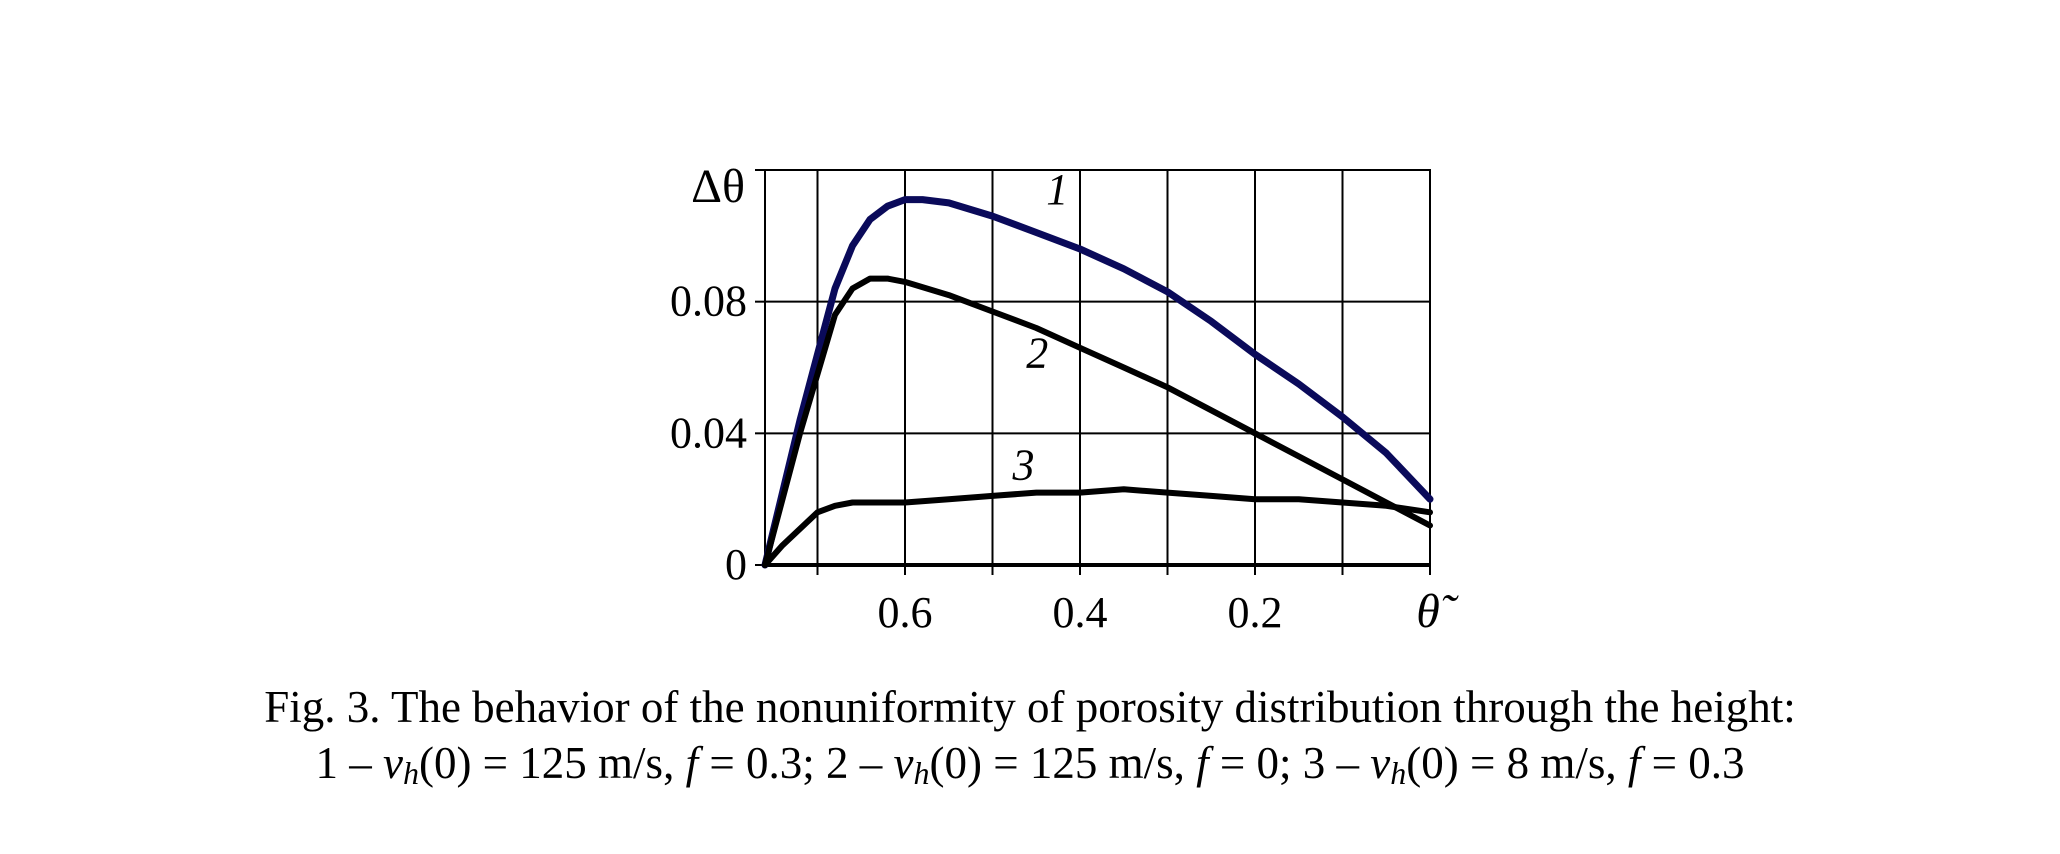  What do you see at coordinates (796, 763) in the screenshot?
I see `caption-part: = 0.3; 2 –` at bounding box center [796, 763].